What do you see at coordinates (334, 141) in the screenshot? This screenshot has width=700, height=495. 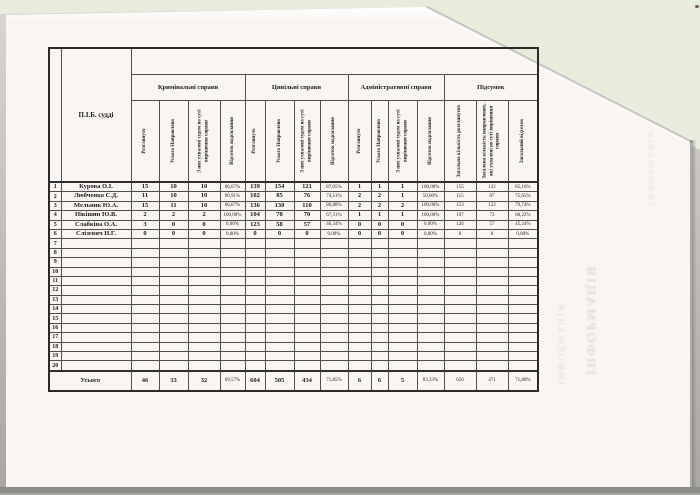 I see `col-civ-percent: Відсоток надсилання` at bounding box center [334, 141].